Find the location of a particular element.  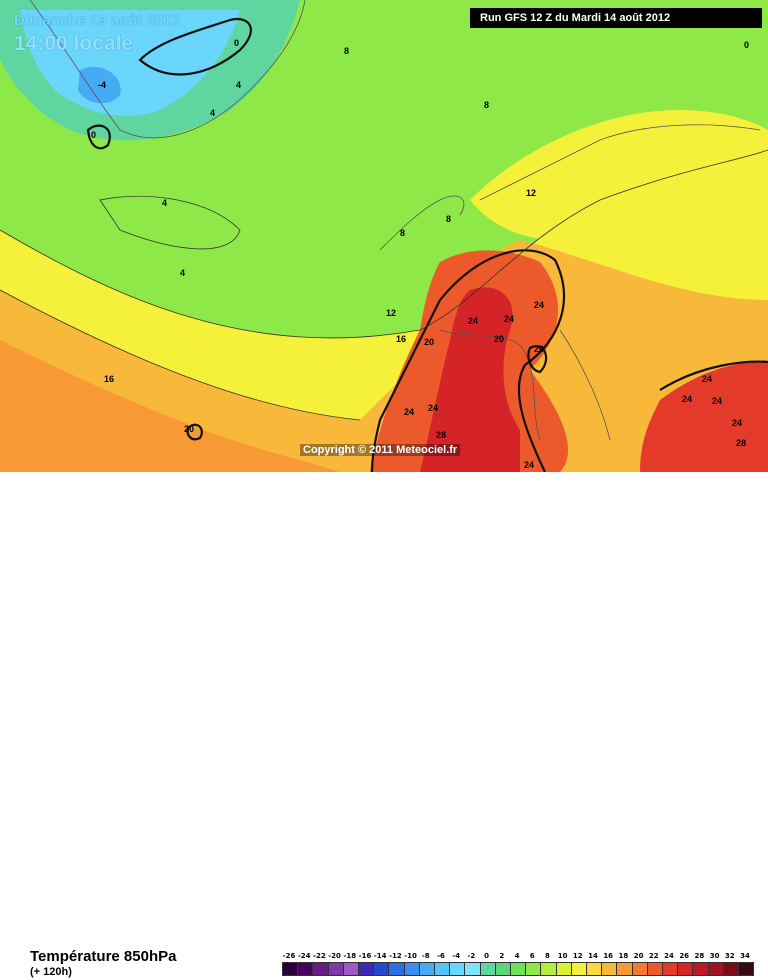

run-info: Run GFS 12 Z du Mardi 14 août 2012 is located at coordinates (616, 18).